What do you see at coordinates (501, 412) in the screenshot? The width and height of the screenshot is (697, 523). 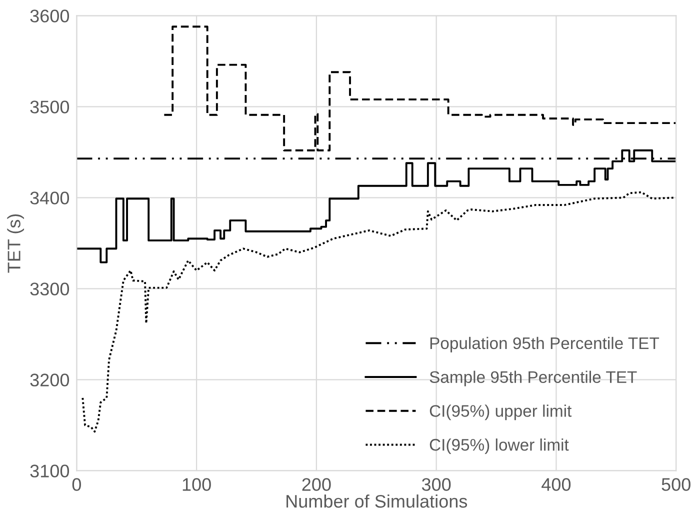 I see `legend-label: CI(95%) upper limit` at bounding box center [501, 412].